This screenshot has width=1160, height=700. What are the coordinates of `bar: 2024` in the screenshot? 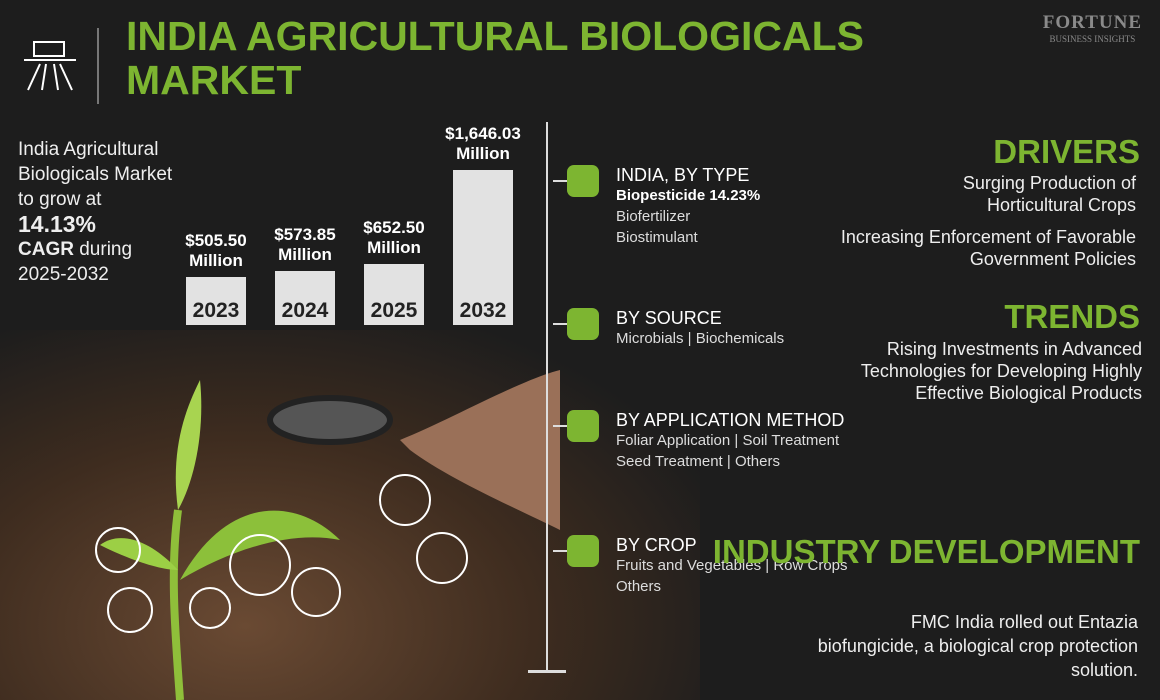 It's located at (305, 297).